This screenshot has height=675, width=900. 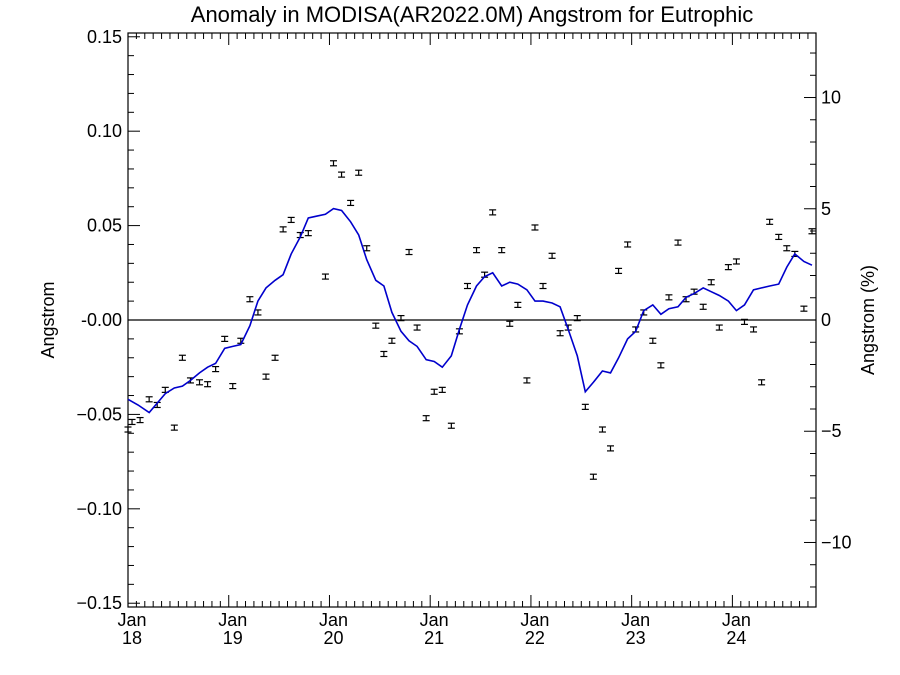 I want to click on y2-tick-label: 5, so click(x=826, y=209).